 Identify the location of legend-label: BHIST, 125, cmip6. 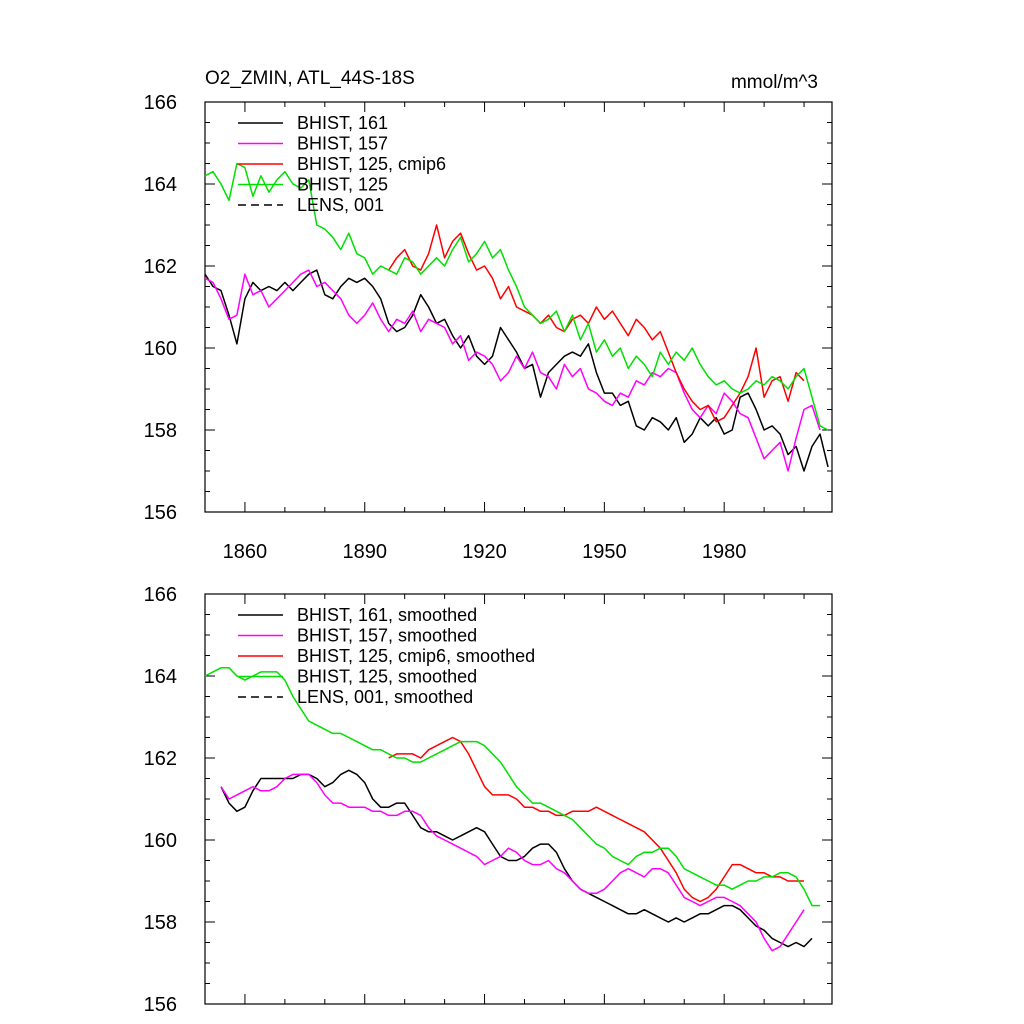
(371, 164).